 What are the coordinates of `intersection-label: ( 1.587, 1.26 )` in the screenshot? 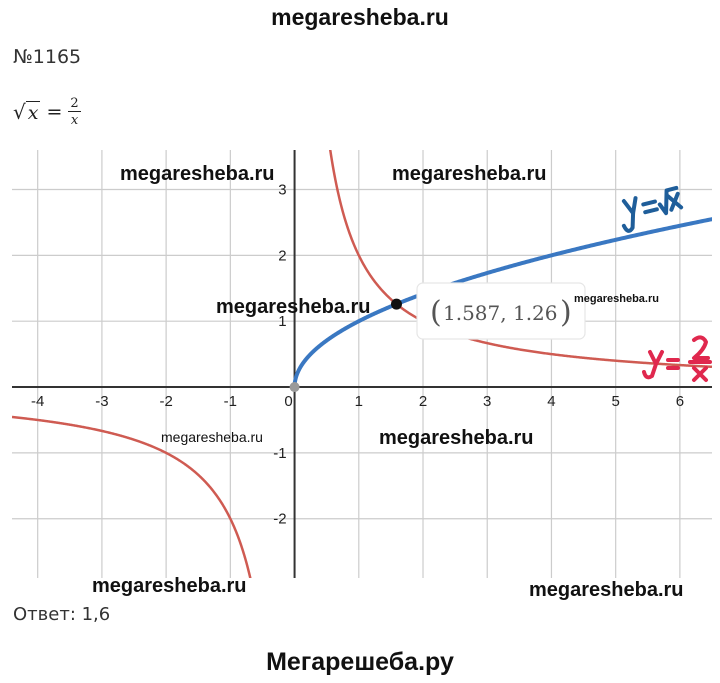 It's located at (501, 311).